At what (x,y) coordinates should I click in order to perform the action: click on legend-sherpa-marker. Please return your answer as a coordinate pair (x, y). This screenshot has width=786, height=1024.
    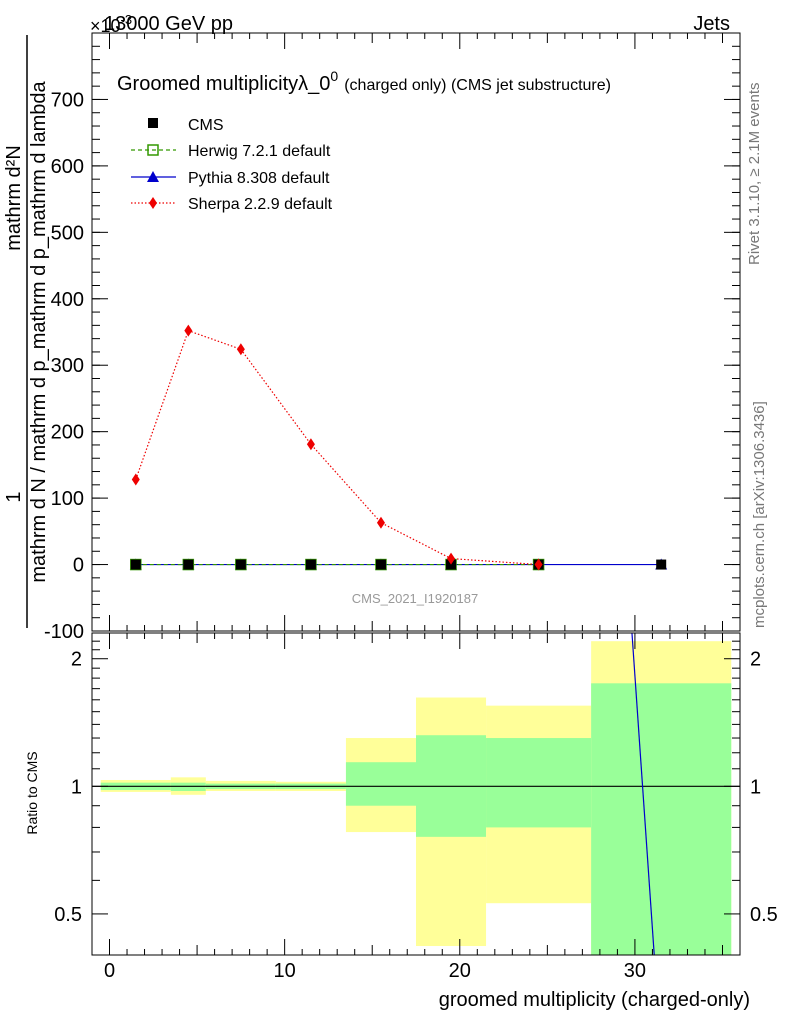
    Looking at the image, I should click on (153, 203).